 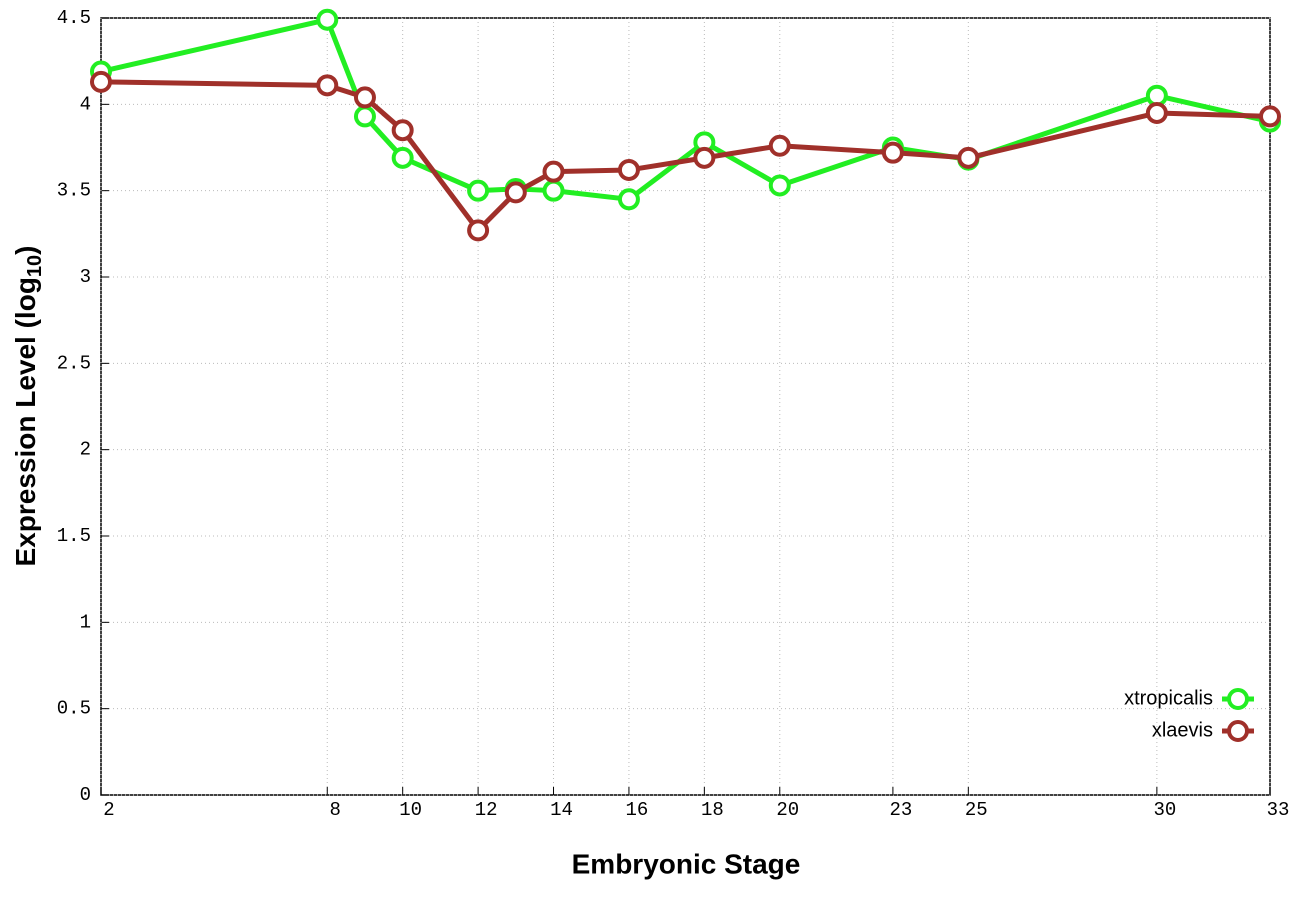 What do you see at coordinates (85, 622) in the screenshot?
I see `y-tick-label: 1` at bounding box center [85, 622].